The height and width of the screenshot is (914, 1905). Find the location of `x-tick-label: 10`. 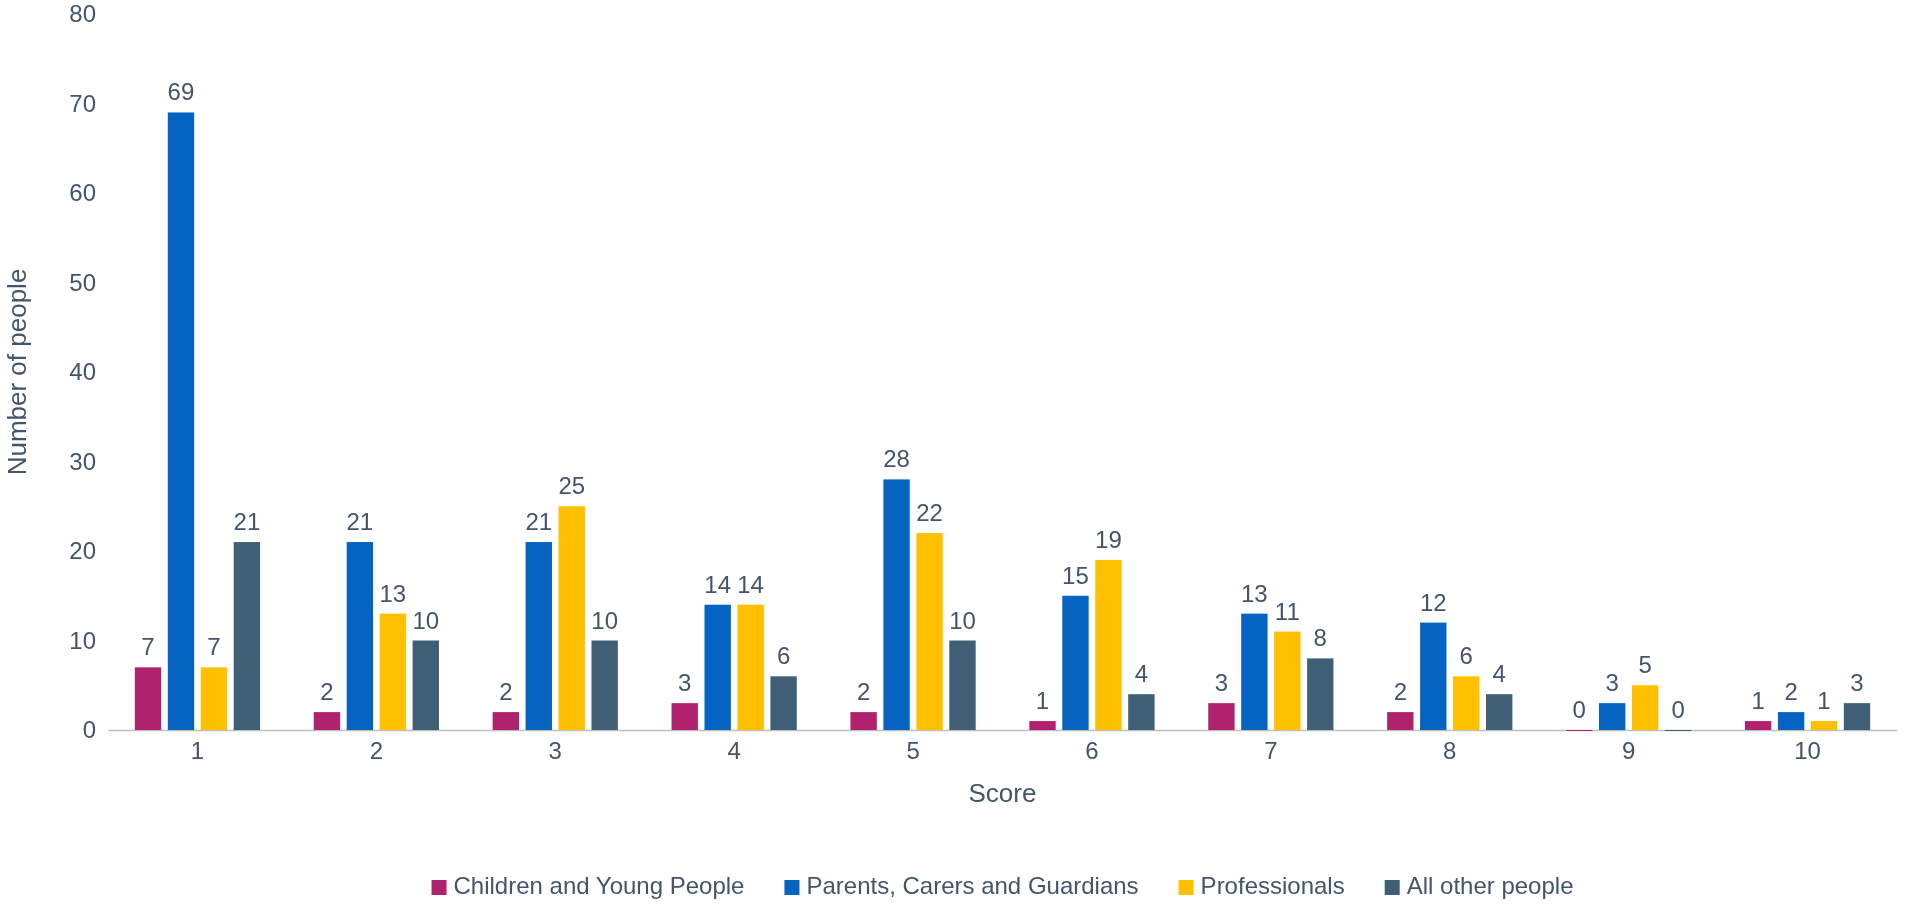

x-tick-label: 10 is located at coordinates (1807, 751).